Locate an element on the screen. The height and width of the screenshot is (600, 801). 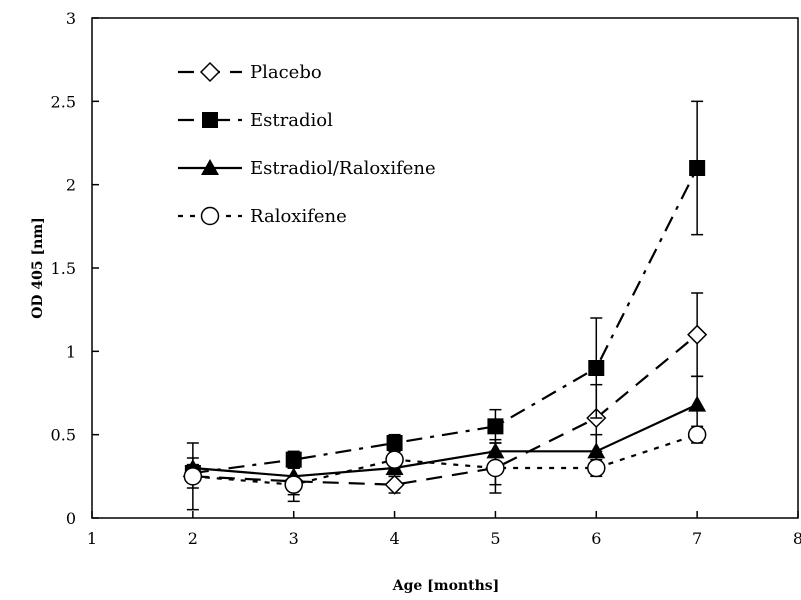
x-tick-label-3: 4 is located at coordinates (394, 538).